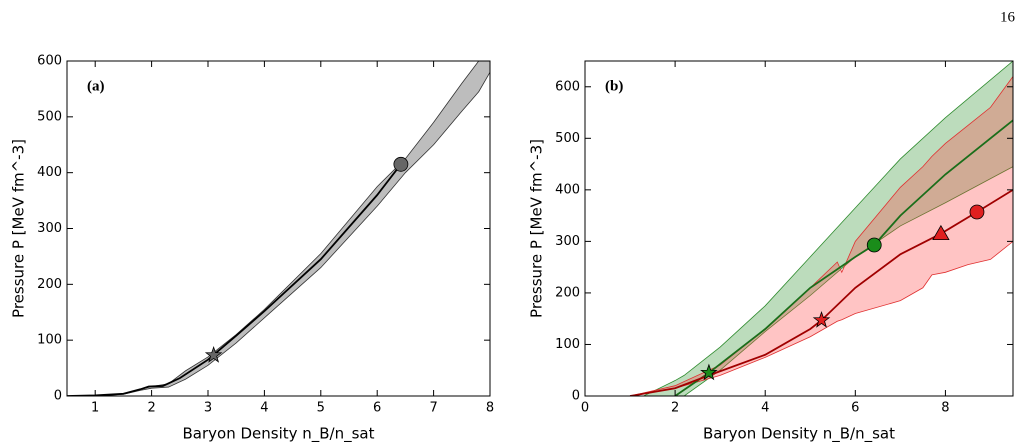  I want to click on panel-label: (b), so click(614, 86).